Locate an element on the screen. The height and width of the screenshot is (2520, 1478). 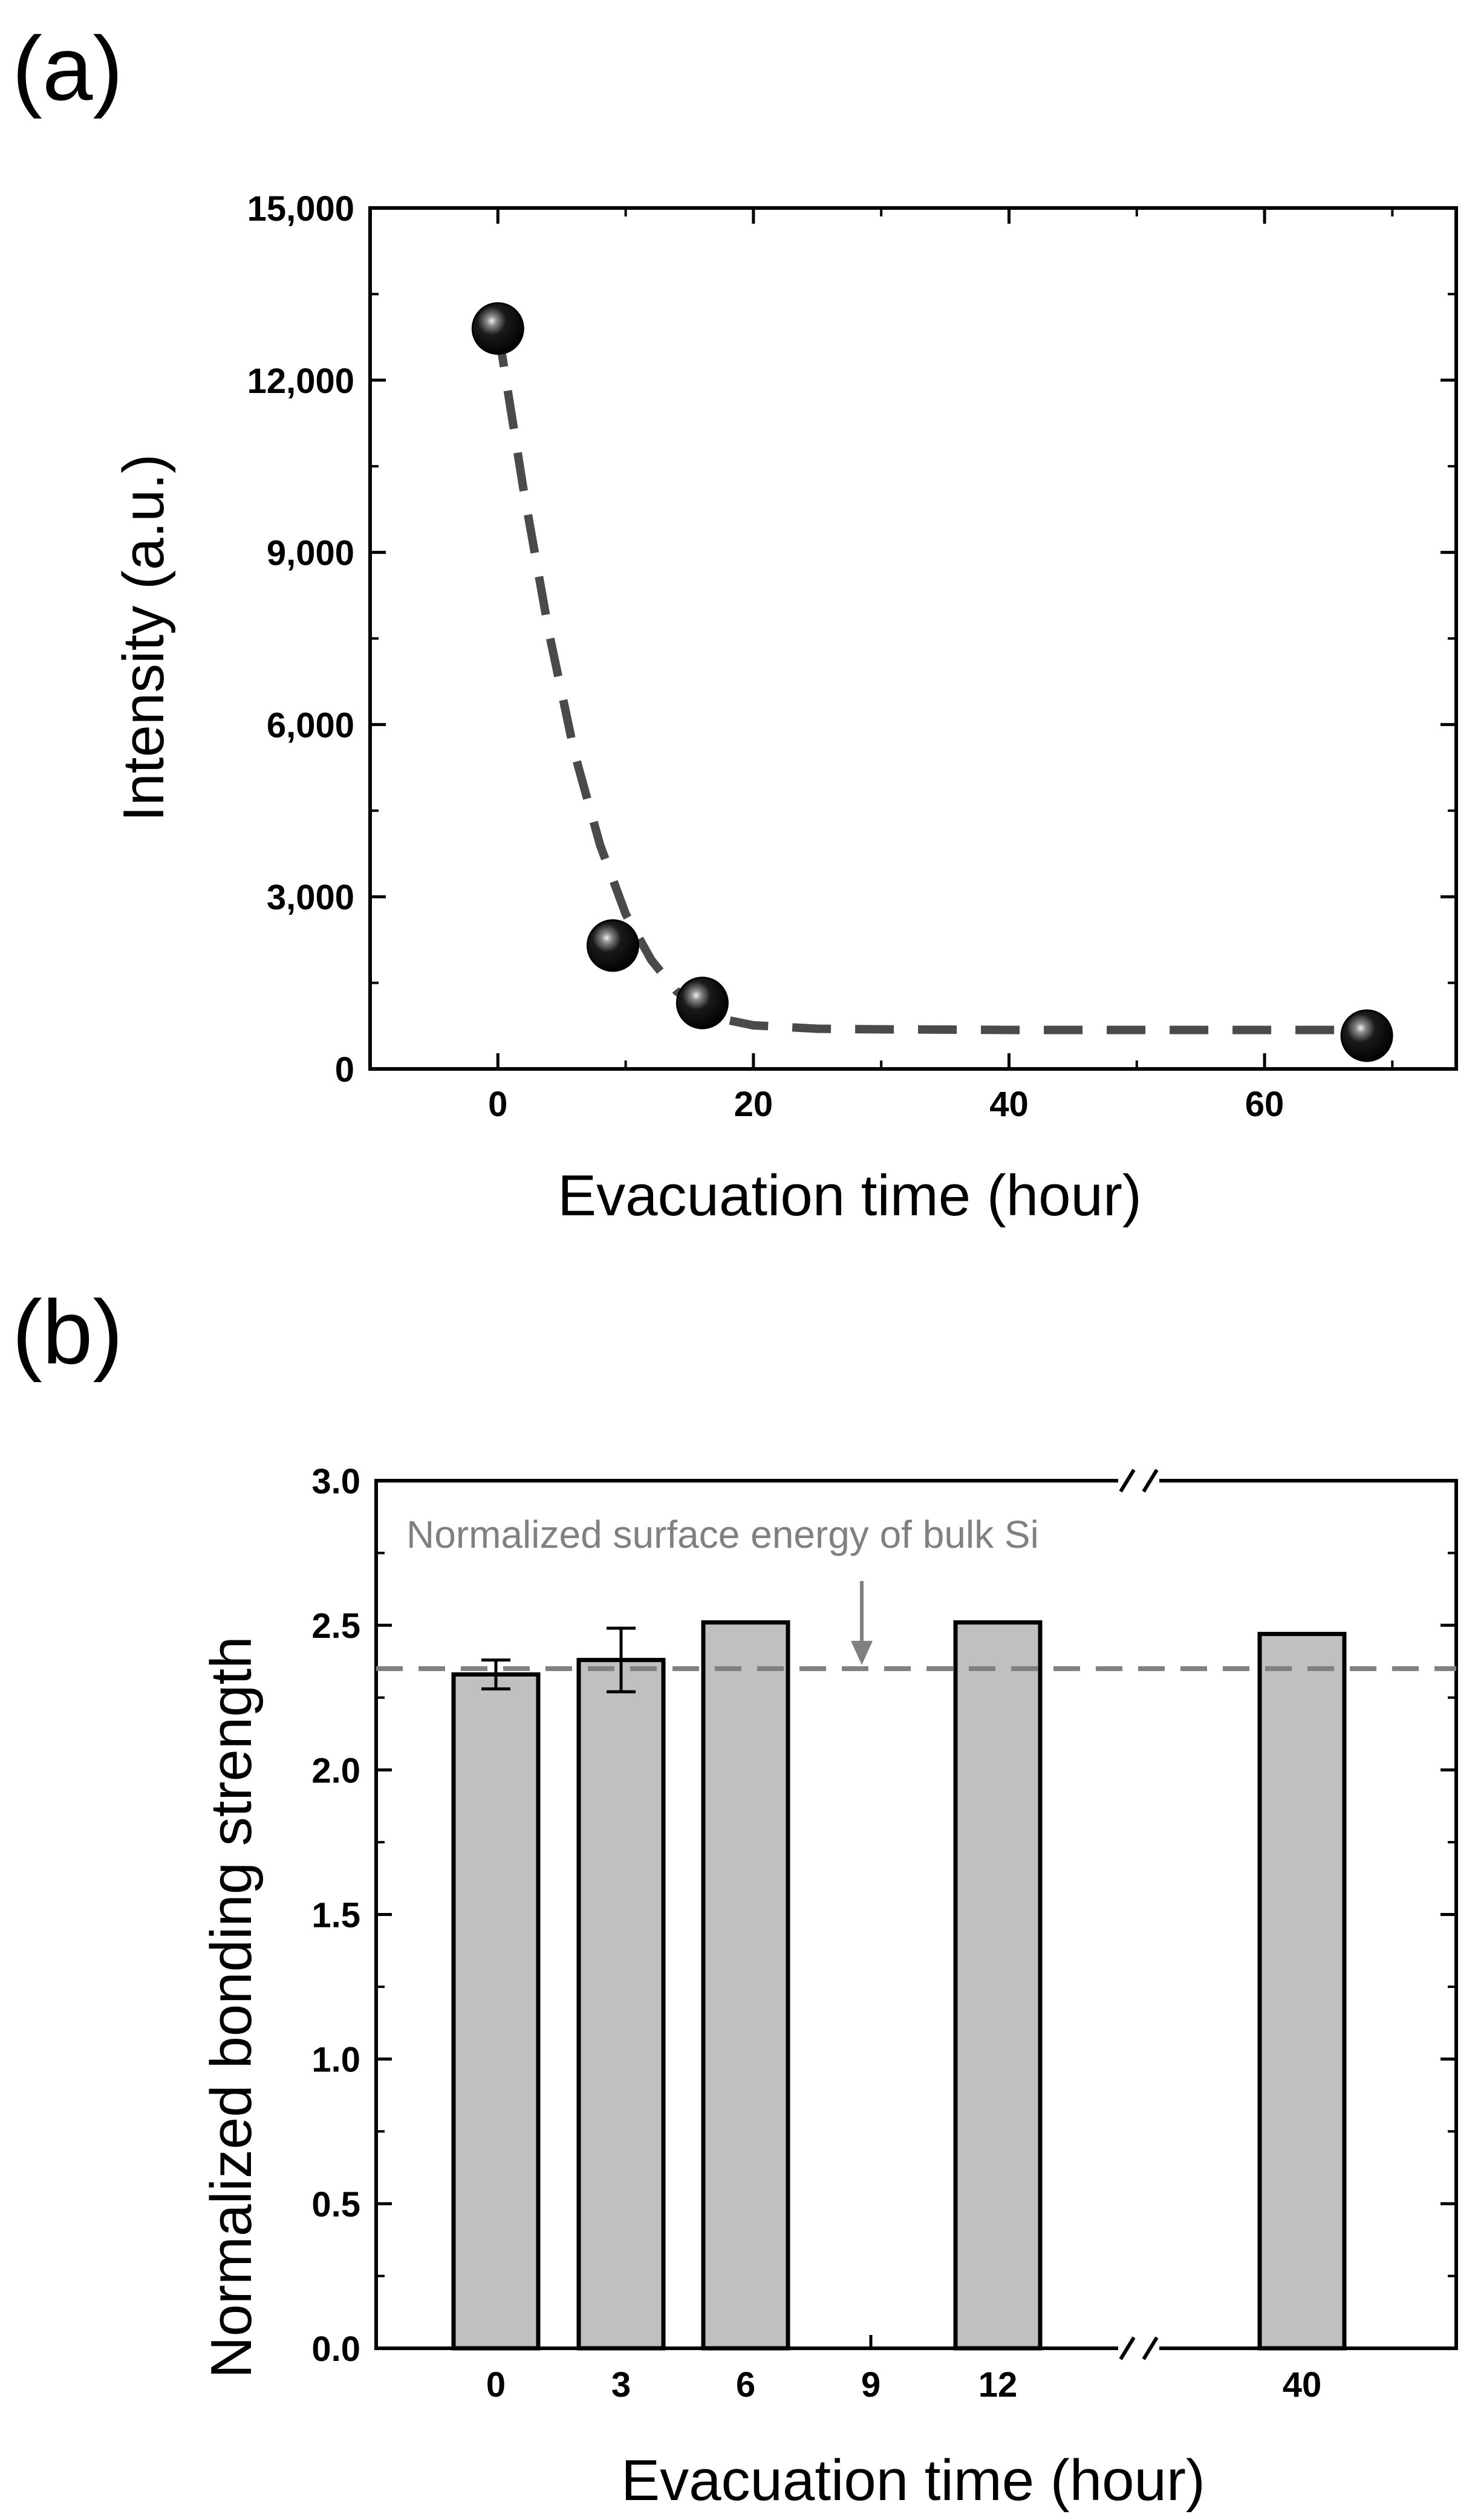
x-tick-label: 6 is located at coordinates (745, 2385).